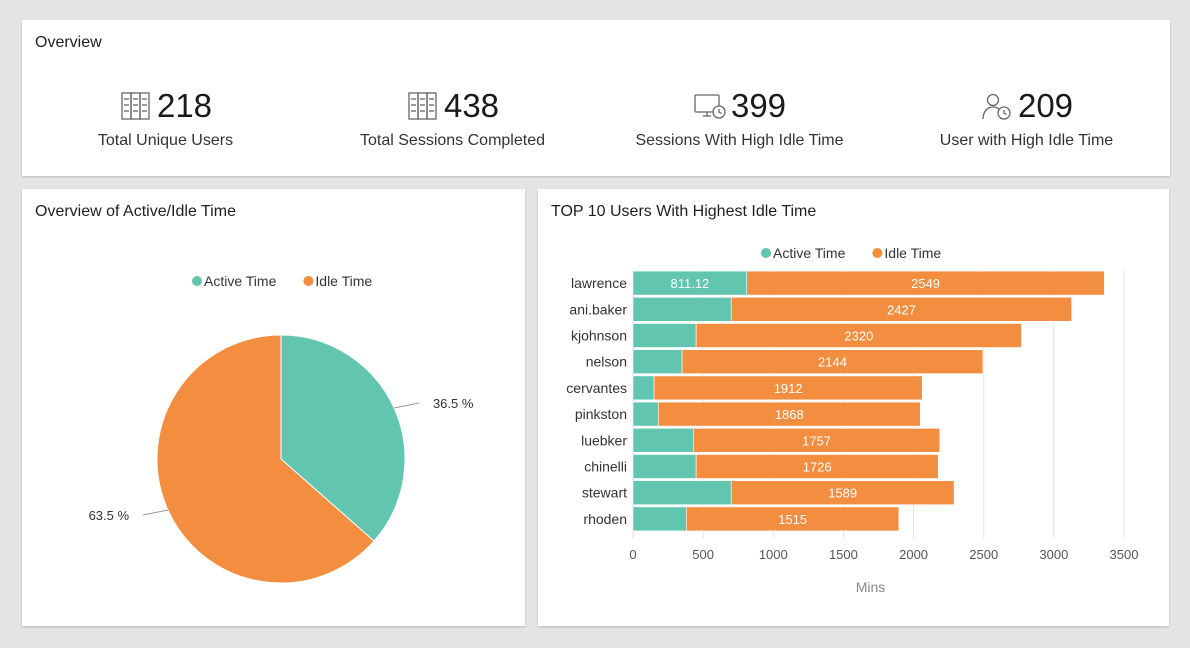 The width and height of the screenshot is (1190, 648). What do you see at coordinates (601, 414) in the screenshot?
I see `y-tick-label: pinkston` at bounding box center [601, 414].